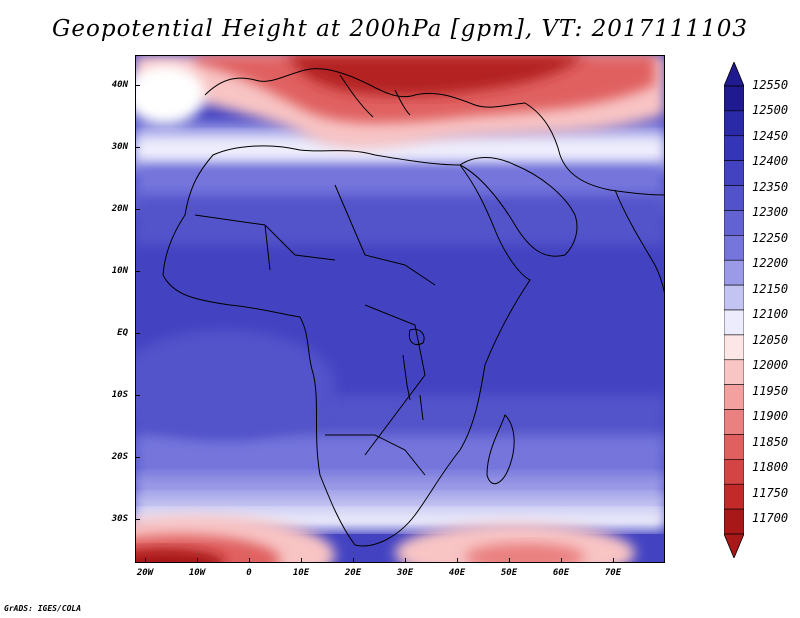 The width and height of the screenshot is (800, 618). What do you see at coordinates (249, 573) in the screenshot?
I see `lon-label-0: 0` at bounding box center [249, 573].